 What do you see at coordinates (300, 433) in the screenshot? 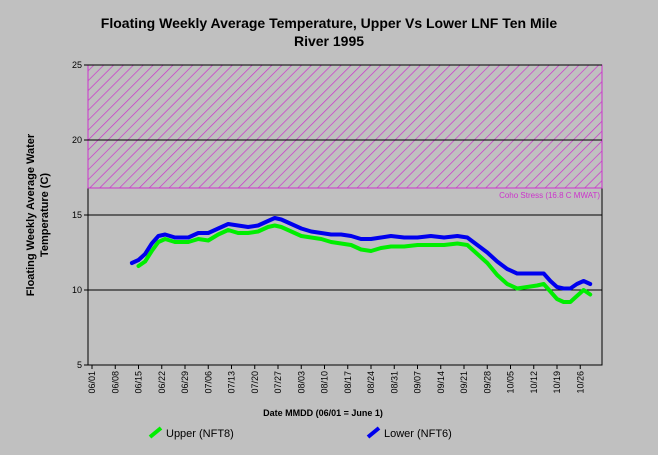
I see `legend: Upper (NFT8) Lower (NFT6)` at bounding box center [300, 433].